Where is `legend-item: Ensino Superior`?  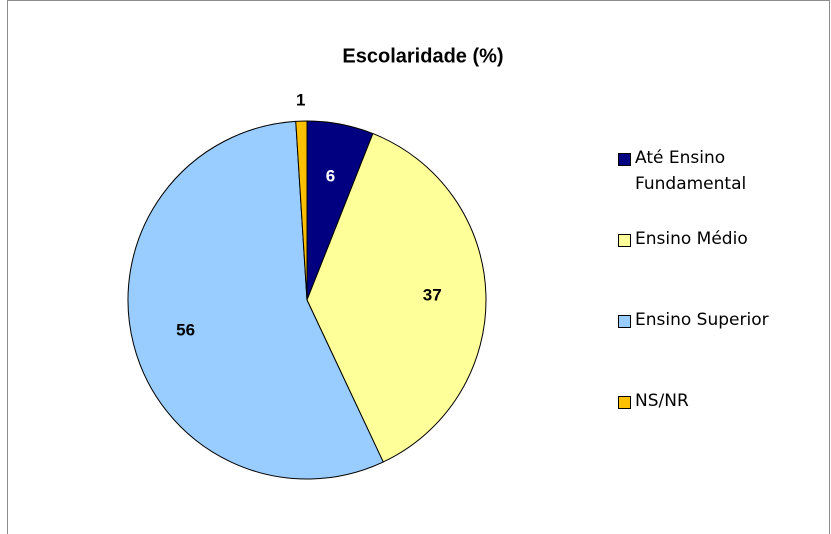
legend-item: Ensino Superior is located at coordinates (718, 321).